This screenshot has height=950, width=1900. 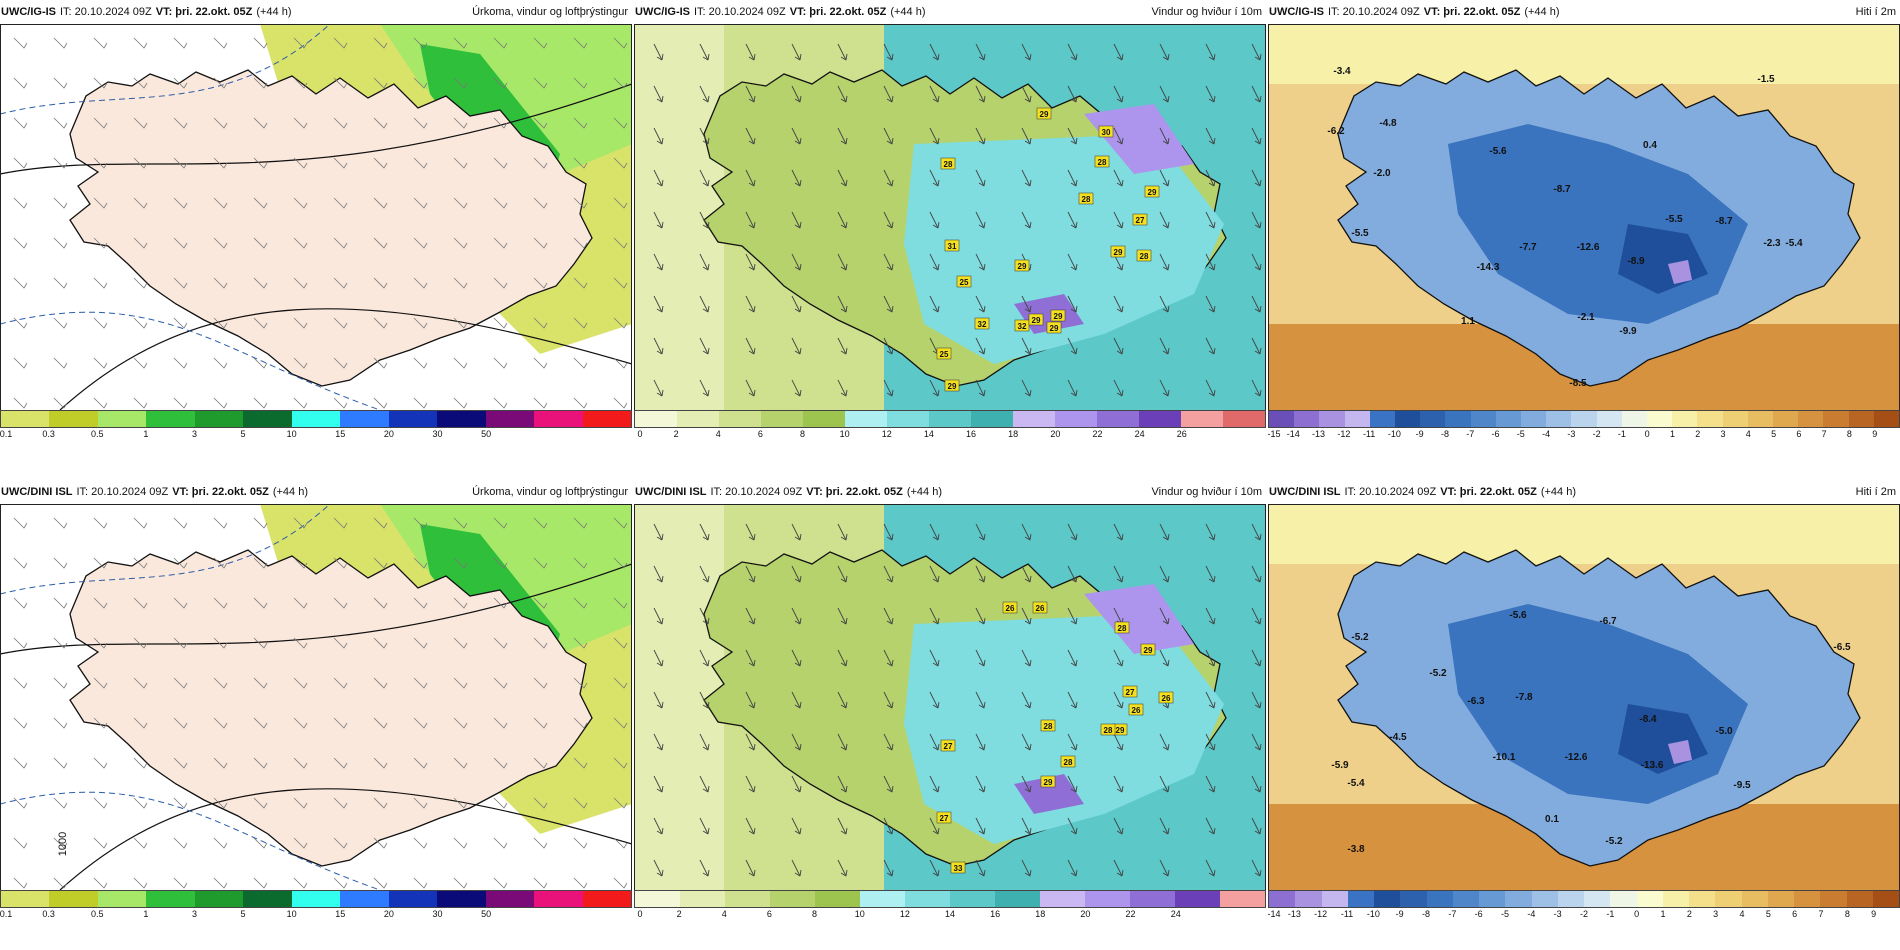 What do you see at coordinates (1542, 12) in the screenshot?
I see `lead-time: (+44 h)` at bounding box center [1542, 12].